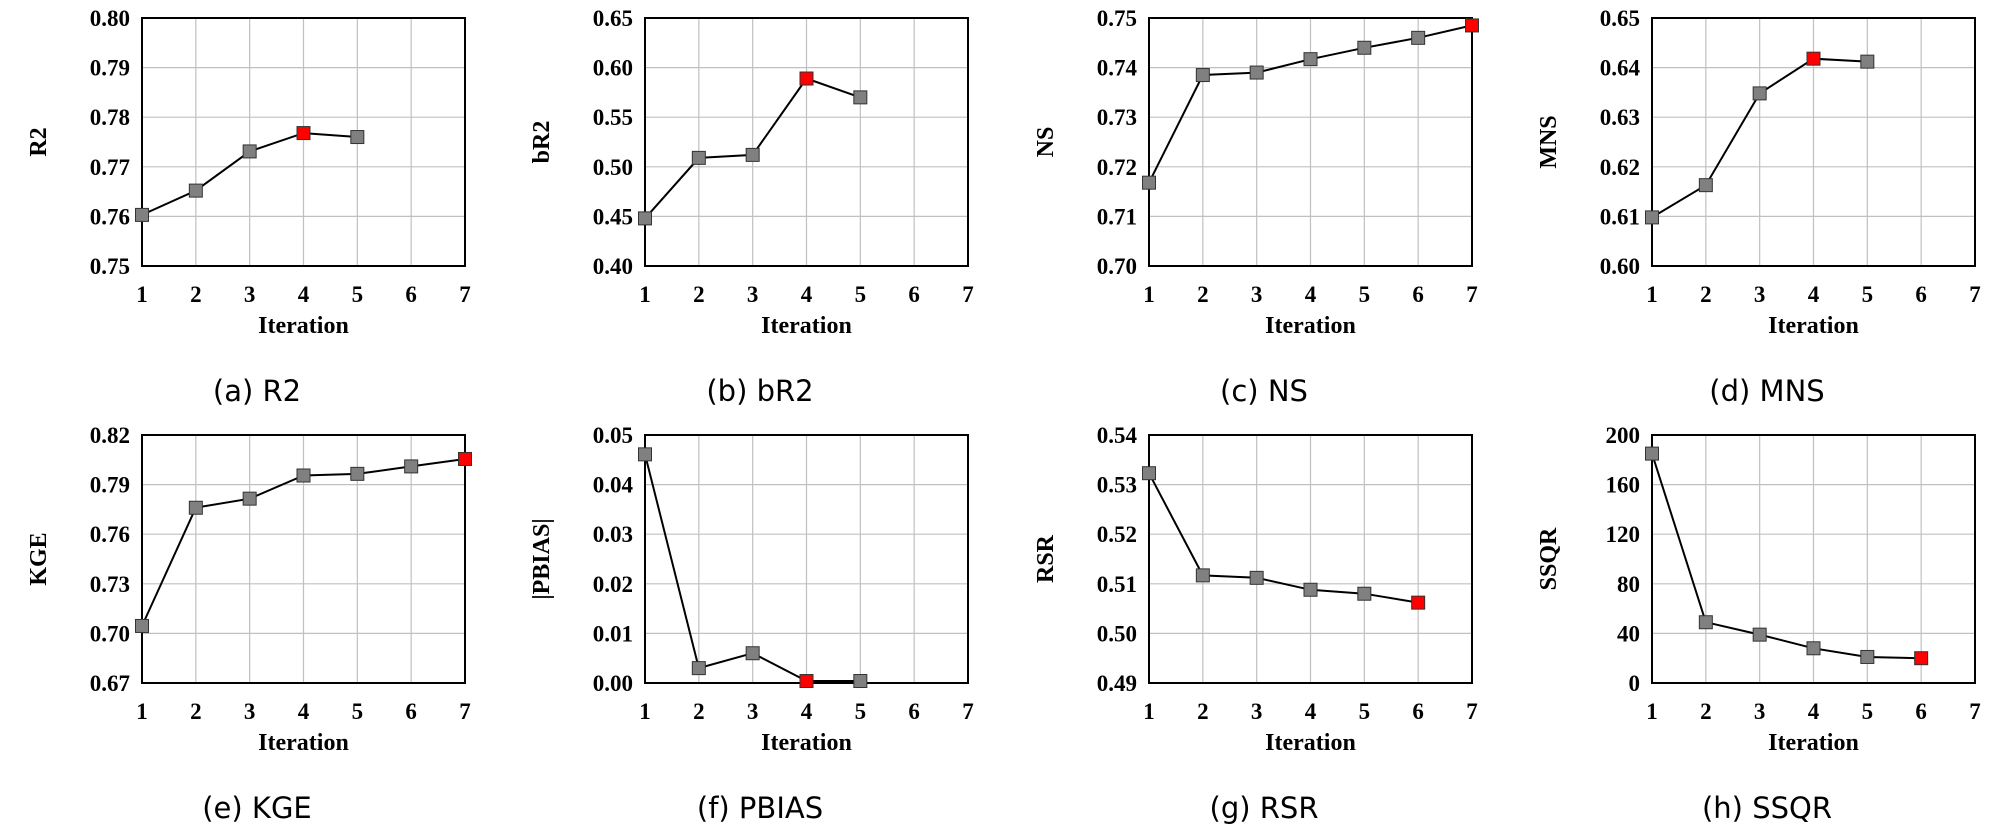 This screenshot has width=2008, height=827. What do you see at coordinates (1620, 68) in the screenshot?
I see `y-tick-label: 0.64` at bounding box center [1620, 68].